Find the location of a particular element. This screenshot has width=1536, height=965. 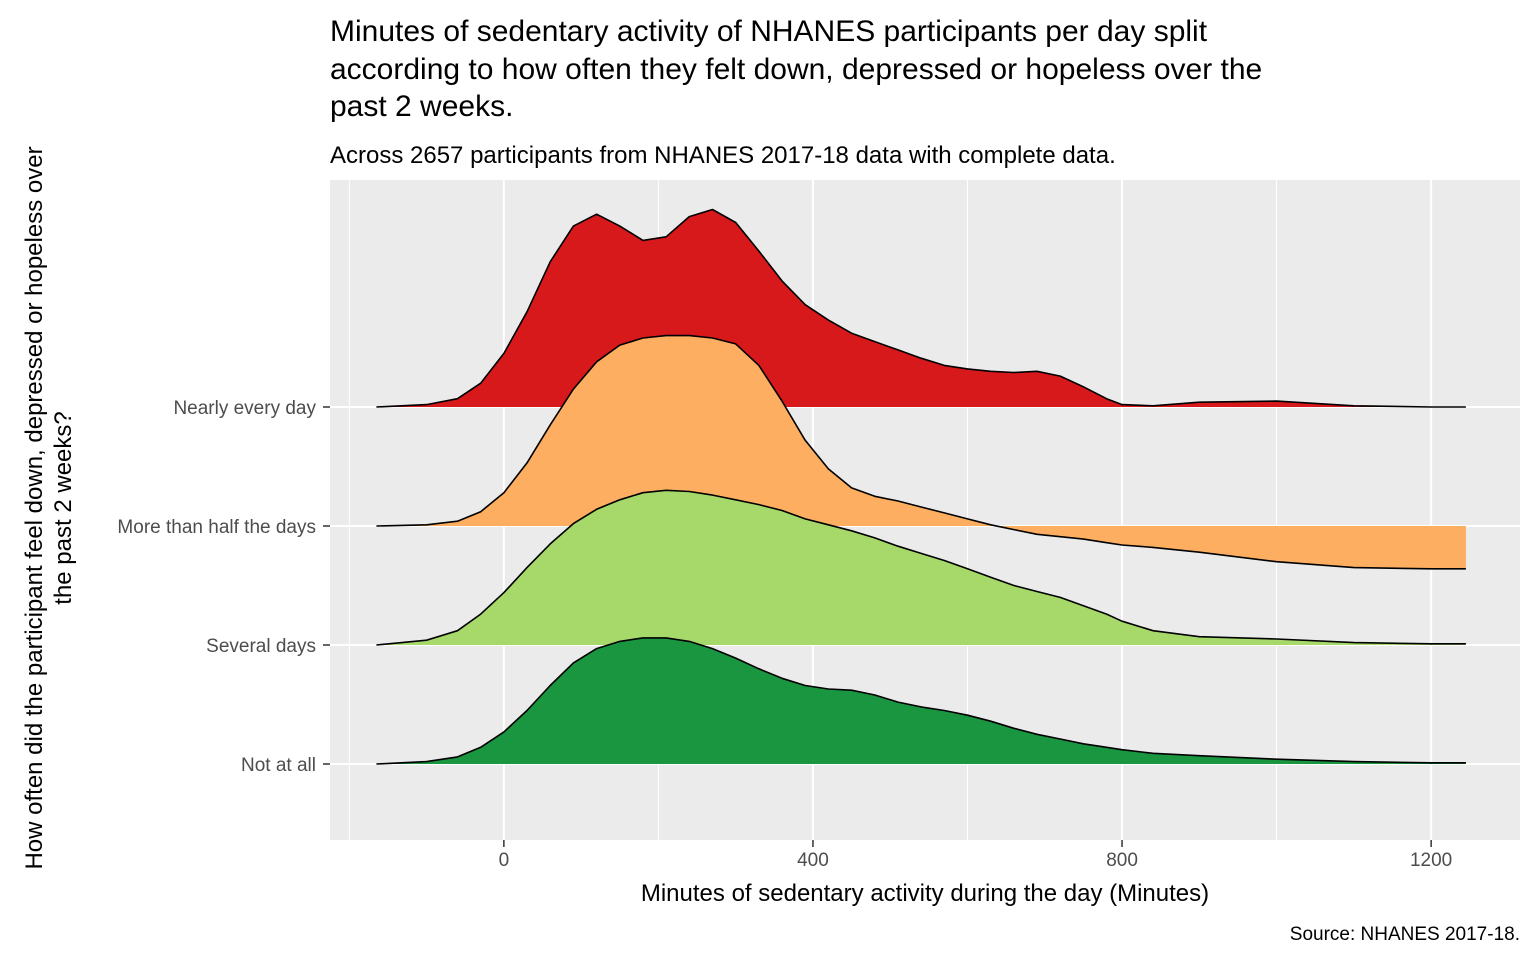

density-area-several-days is located at coordinates (921, 567).